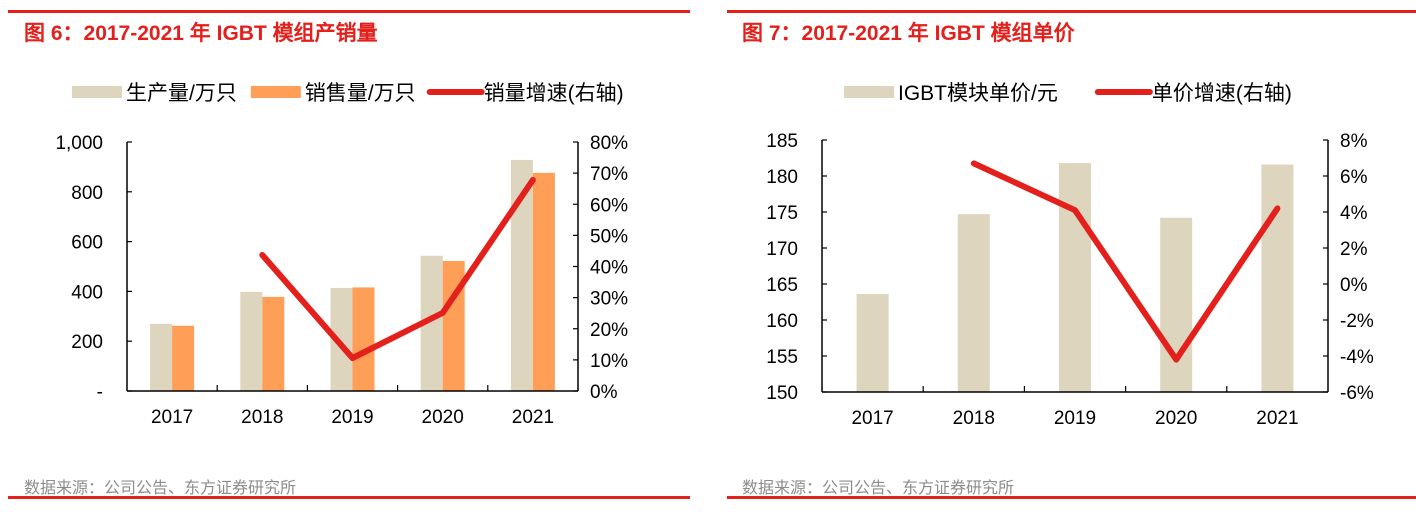  What do you see at coordinates (1357, 357) in the screenshot?
I see `right-tick-label: -4%` at bounding box center [1357, 357].